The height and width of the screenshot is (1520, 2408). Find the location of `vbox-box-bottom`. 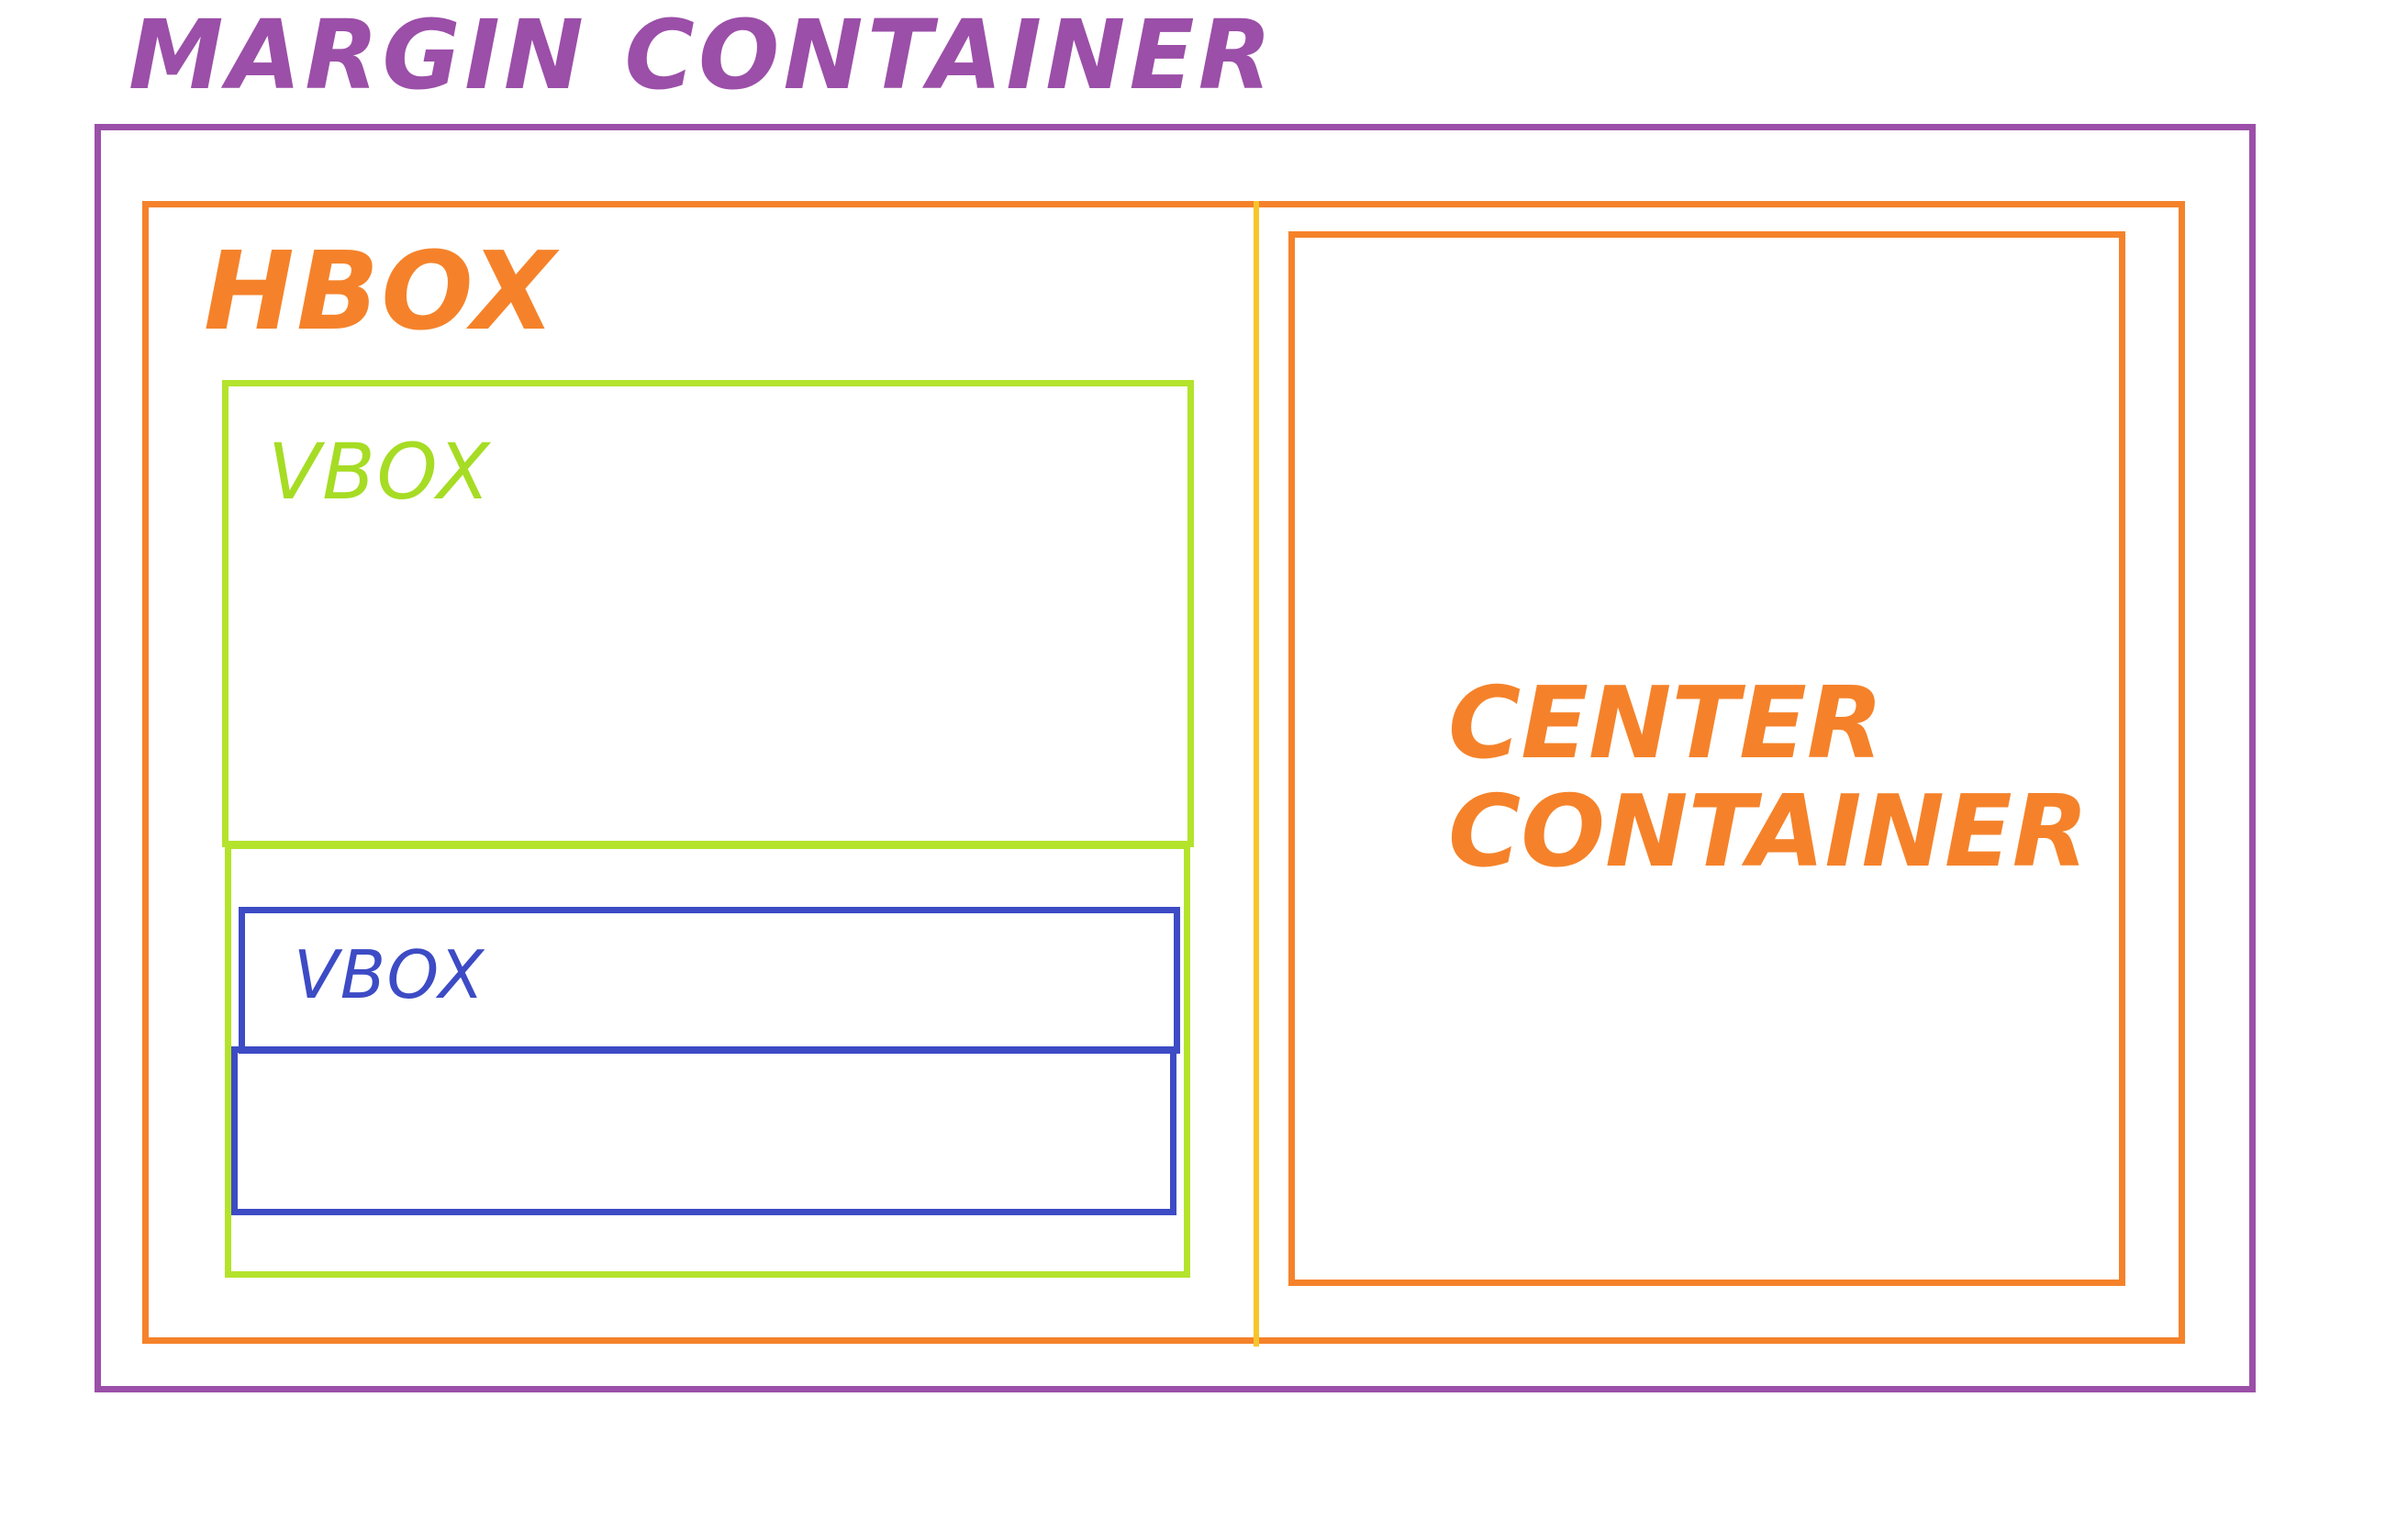

vbox-box-bottom is located at coordinates (707, 1060).